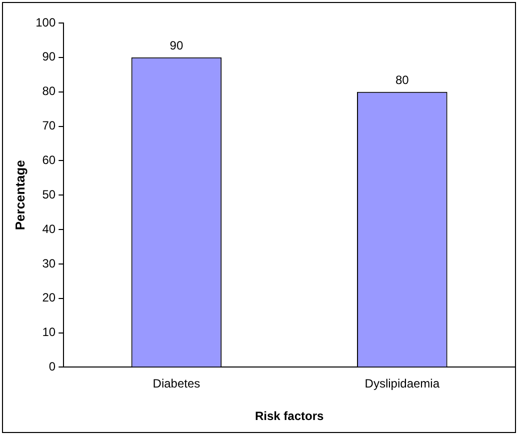  What do you see at coordinates (49, 159) in the screenshot?
I see `y-tick-label: 60` at bounding box center [49, 159].